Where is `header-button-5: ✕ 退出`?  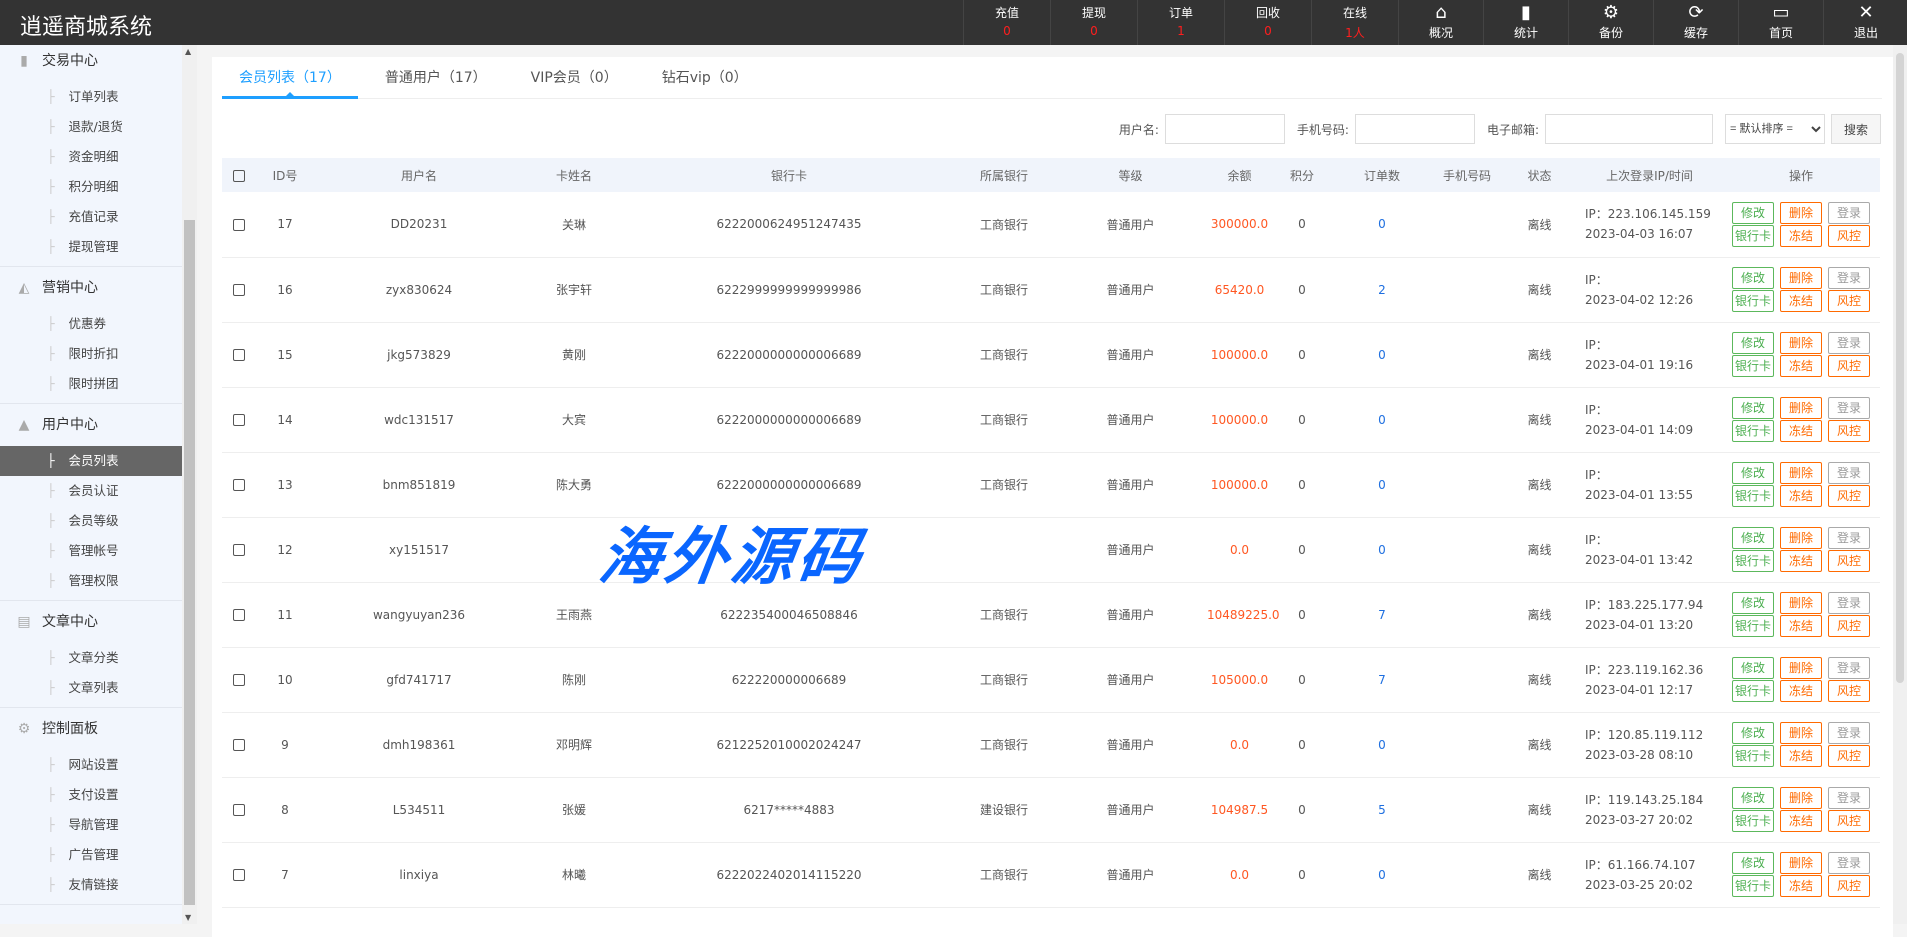 header-button-5: ✕ 退出 is located at coordinates (1865, 22).